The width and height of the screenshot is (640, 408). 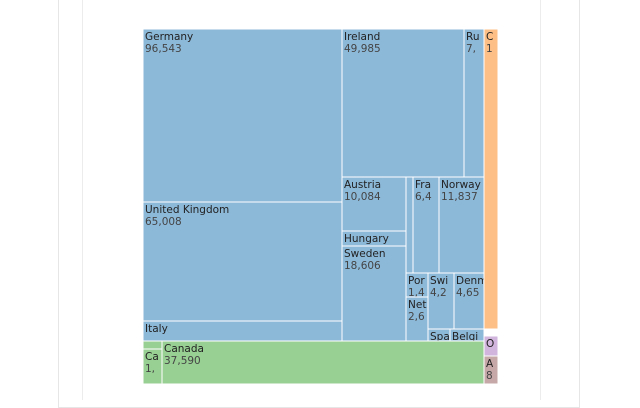 I want to click on treemap-label-other: O, so click(x=490, y=344).